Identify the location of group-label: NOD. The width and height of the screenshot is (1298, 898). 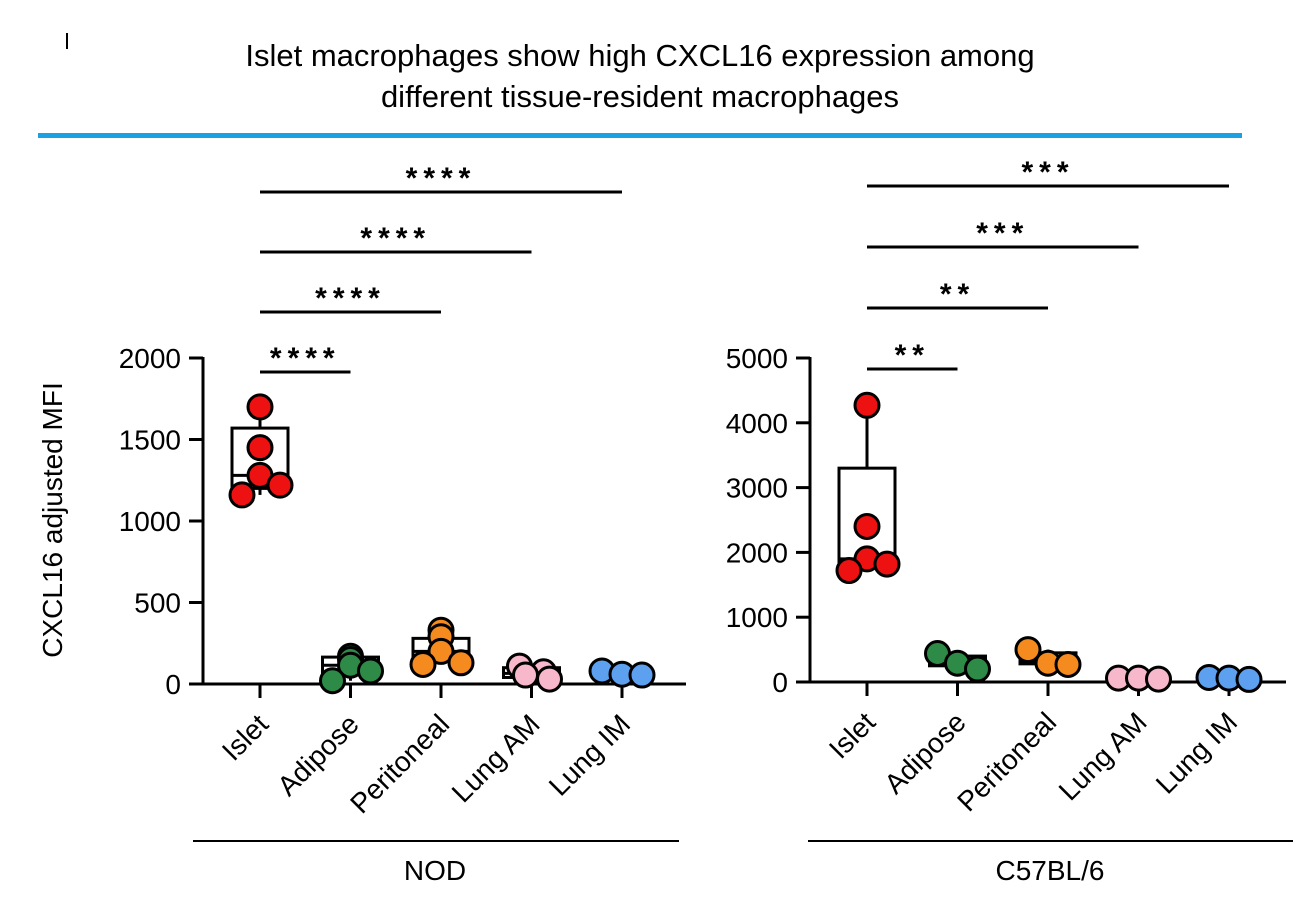
(435, 870).